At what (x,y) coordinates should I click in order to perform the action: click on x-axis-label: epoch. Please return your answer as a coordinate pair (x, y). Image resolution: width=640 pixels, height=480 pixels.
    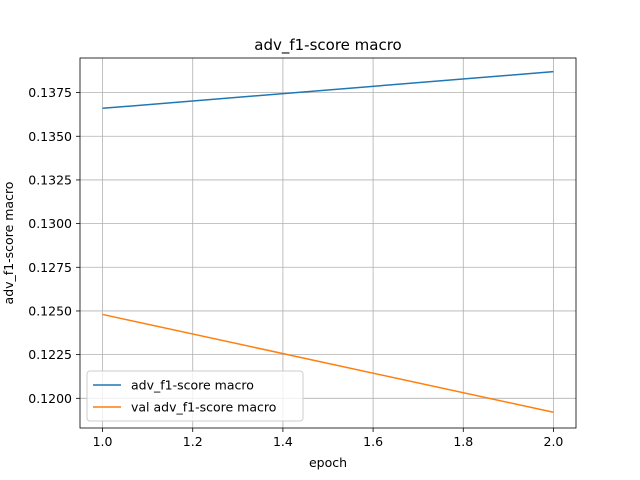
    Looking at the image, I should click on (328, 462).